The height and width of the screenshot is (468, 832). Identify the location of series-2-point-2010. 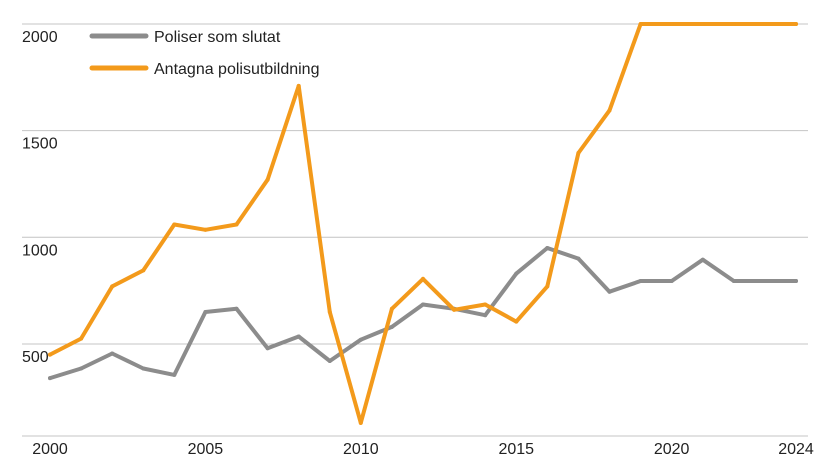
(360, 422).